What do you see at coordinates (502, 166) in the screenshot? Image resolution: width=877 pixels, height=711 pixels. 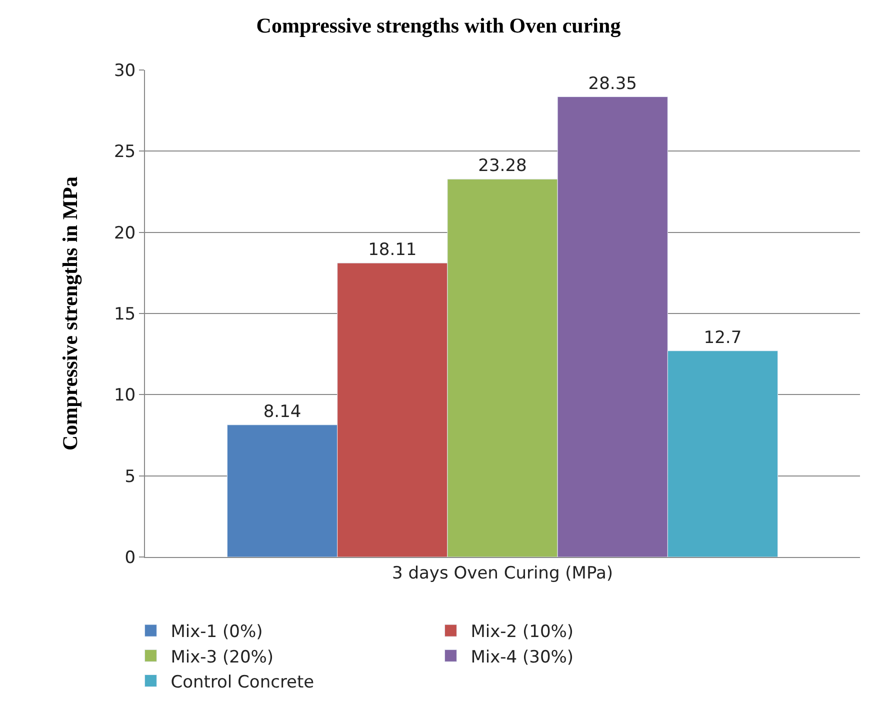 I see `data-label: 23.28` at bounding box center [502, 166].